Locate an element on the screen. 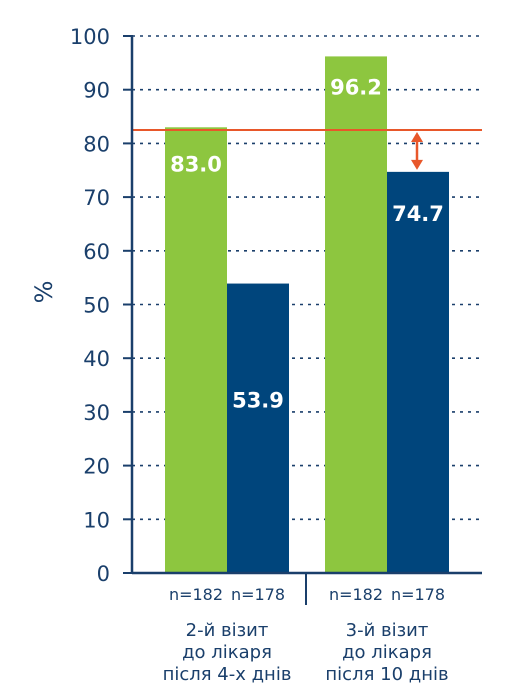 The height and width of the screenshot is (695, 525). y-tick-label: 20 is located at coordinates (96, 467).